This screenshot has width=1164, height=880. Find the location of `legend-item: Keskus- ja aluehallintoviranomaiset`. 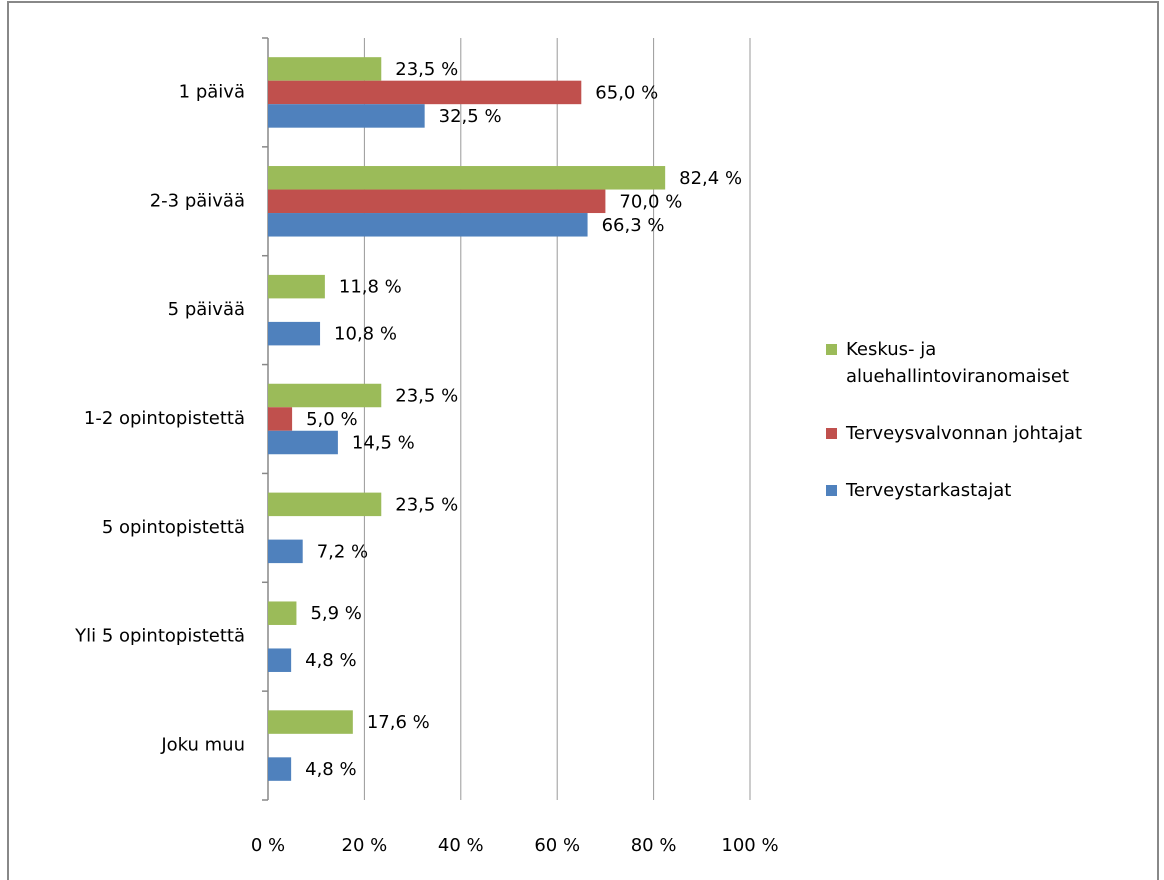

legend-item: Keskus- ja aluehallintoviranomaiset is located at coordinates (986, 363).